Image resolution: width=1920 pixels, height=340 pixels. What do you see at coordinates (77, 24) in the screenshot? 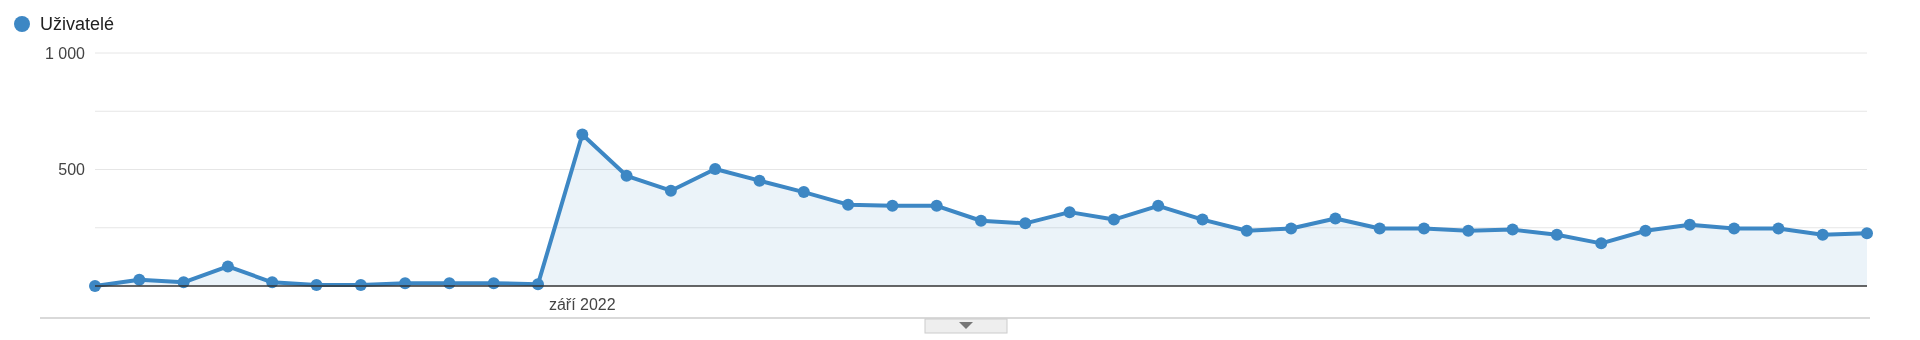
I see `legend-label: Uživatelé` at bounding box center [77, 24].